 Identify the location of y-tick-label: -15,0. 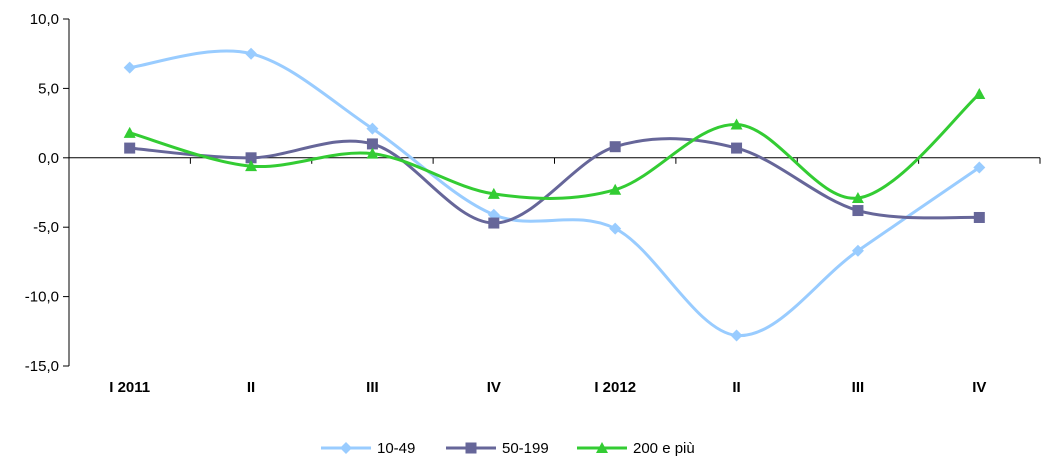
(42, 366).